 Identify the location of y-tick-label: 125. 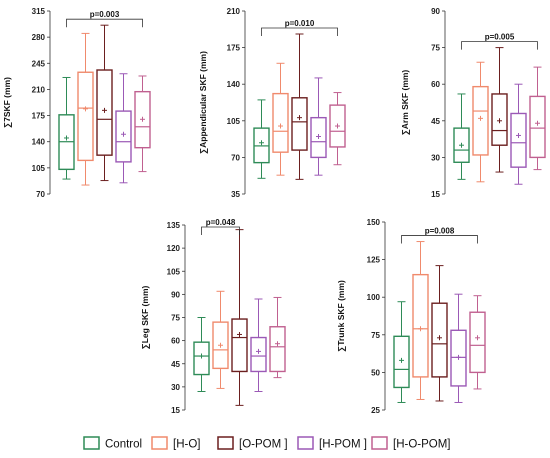
(374, 260).